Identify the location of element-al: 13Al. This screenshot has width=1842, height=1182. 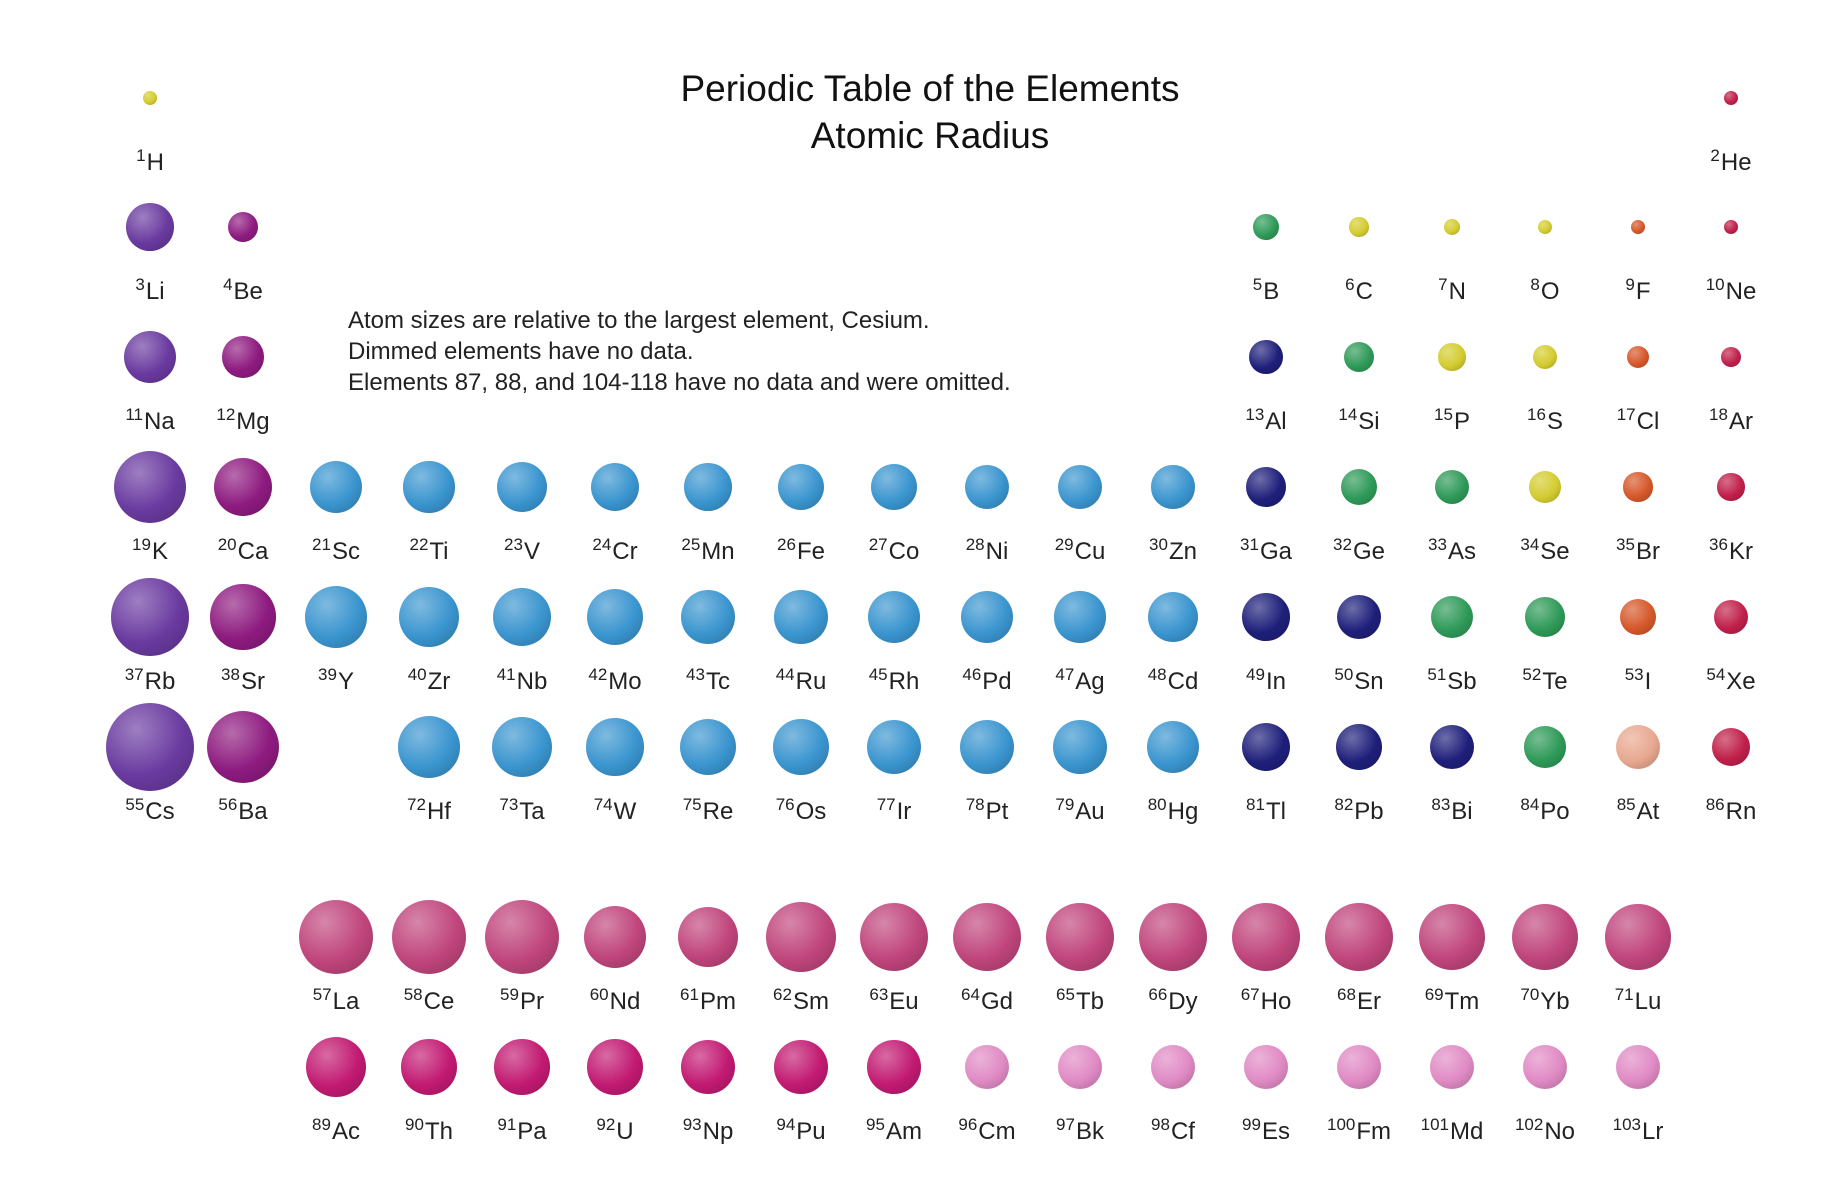
(1266, 374).